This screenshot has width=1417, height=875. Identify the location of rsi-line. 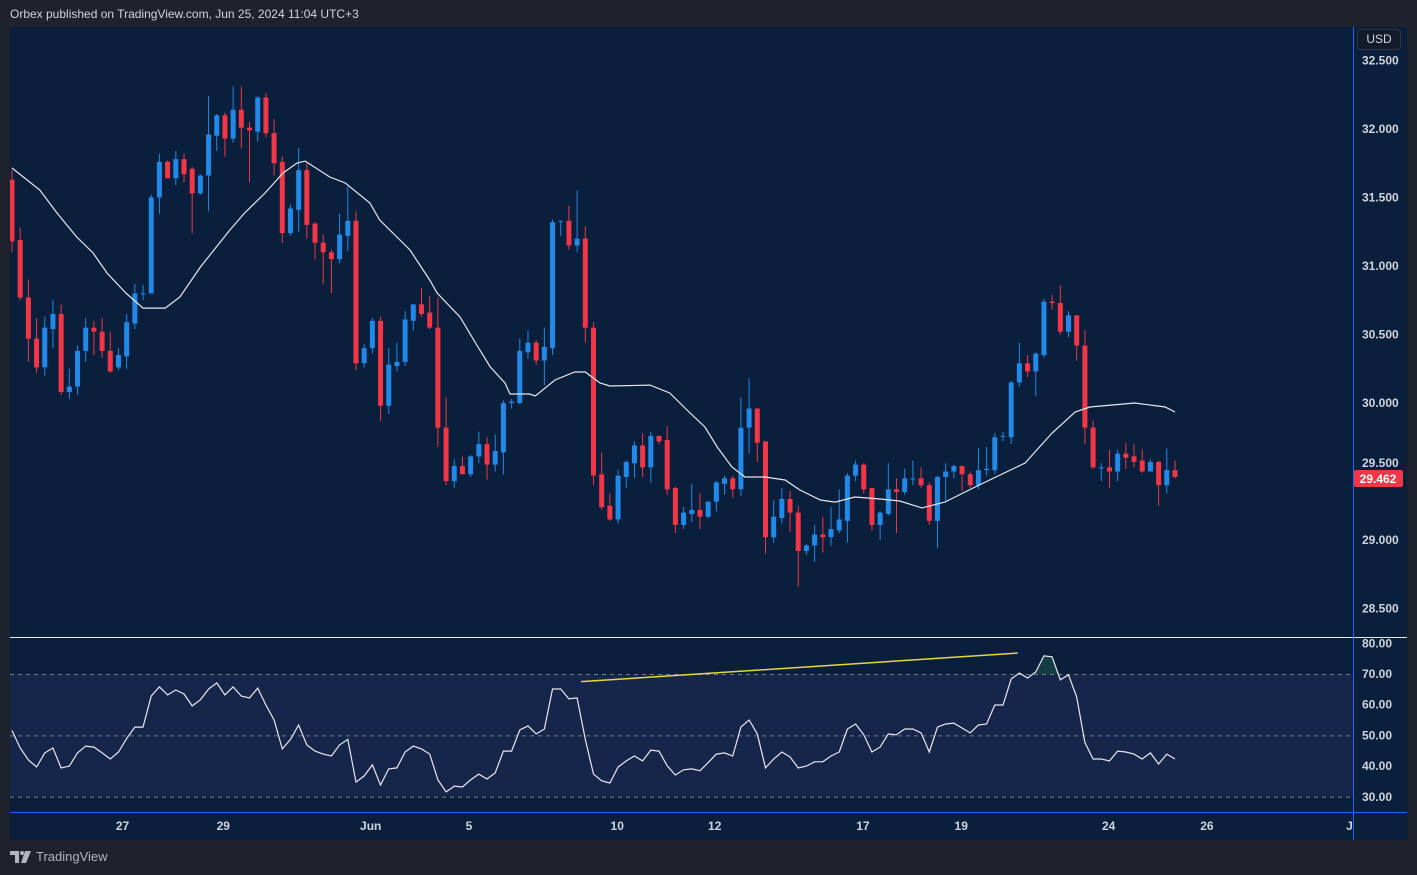
(593, 724).